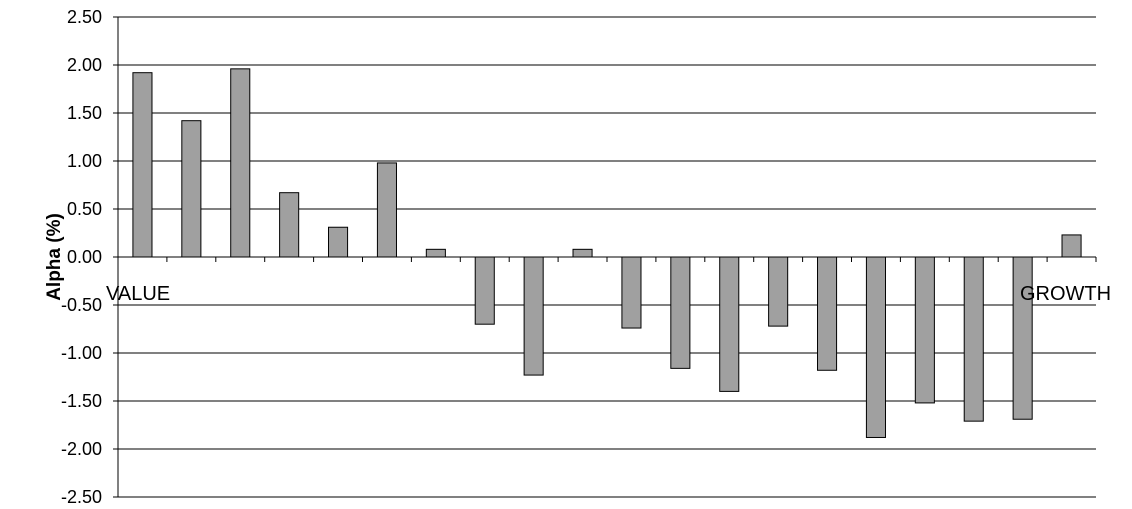 The image size is (1132, 509). What do you see at coordinates (81, 305) in the screenshot?
I see `y-tick-label: -0.50` at bounding box center [81, 305].